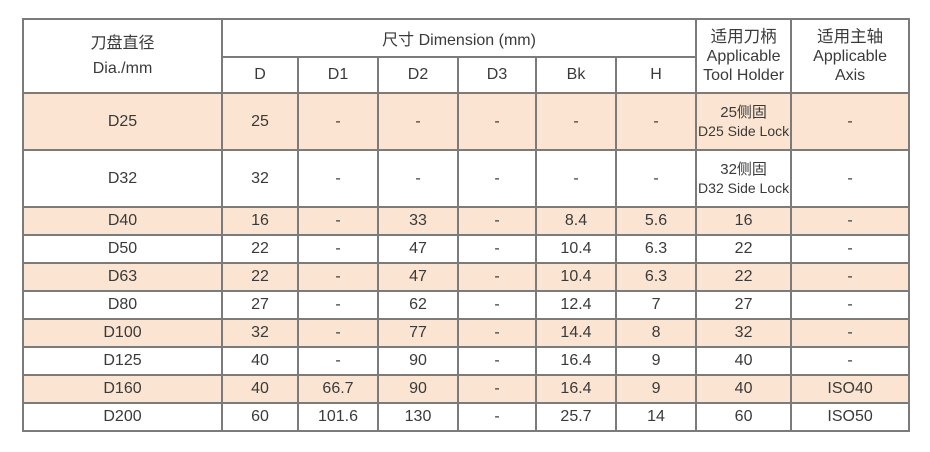 The width and height of the screenshot is (930, 452). I want to click on dimension-value-cell: 16, so click(260, 221).